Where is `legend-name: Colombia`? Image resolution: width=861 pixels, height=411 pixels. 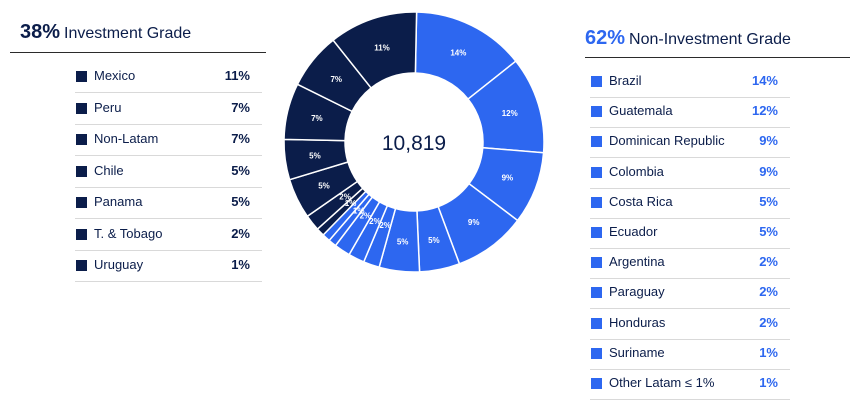 legend-name: Colombia is located at coordinates (636, 171).